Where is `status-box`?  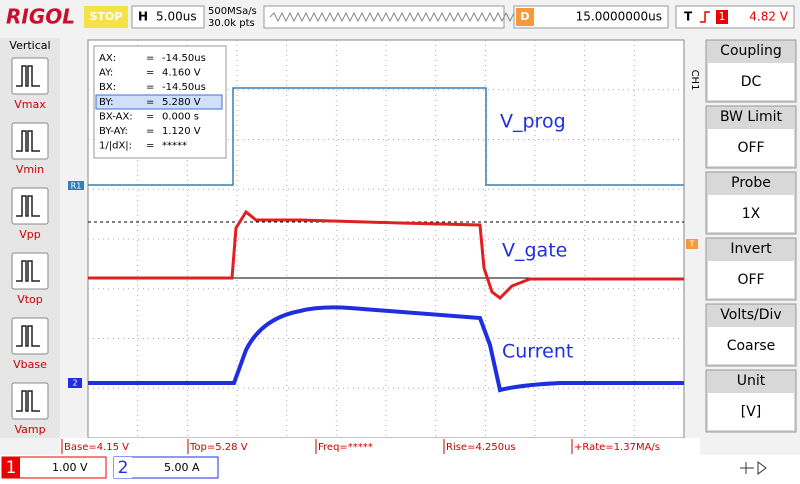
status-box is located at coordinates (106, 17).